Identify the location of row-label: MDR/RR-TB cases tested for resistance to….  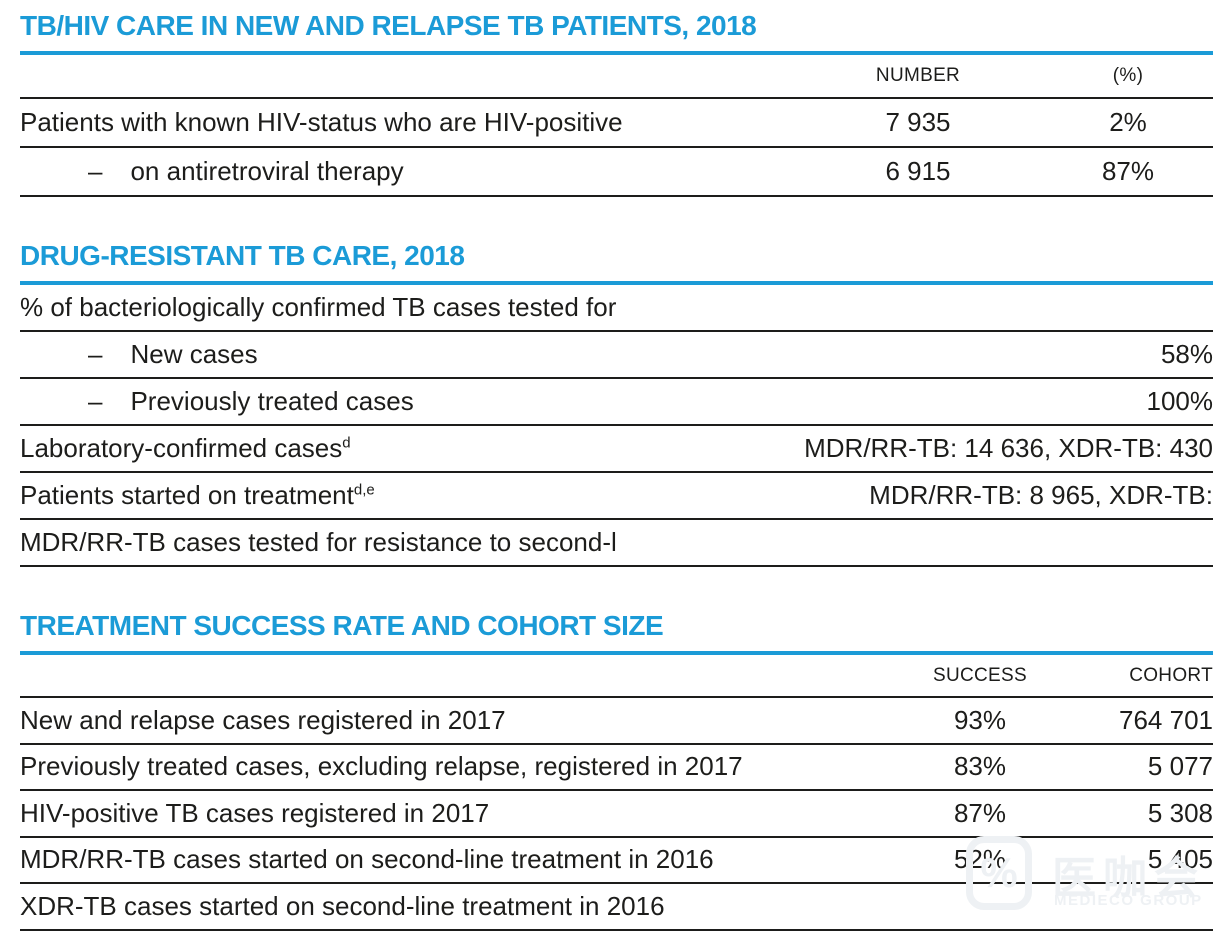
(318, 542).